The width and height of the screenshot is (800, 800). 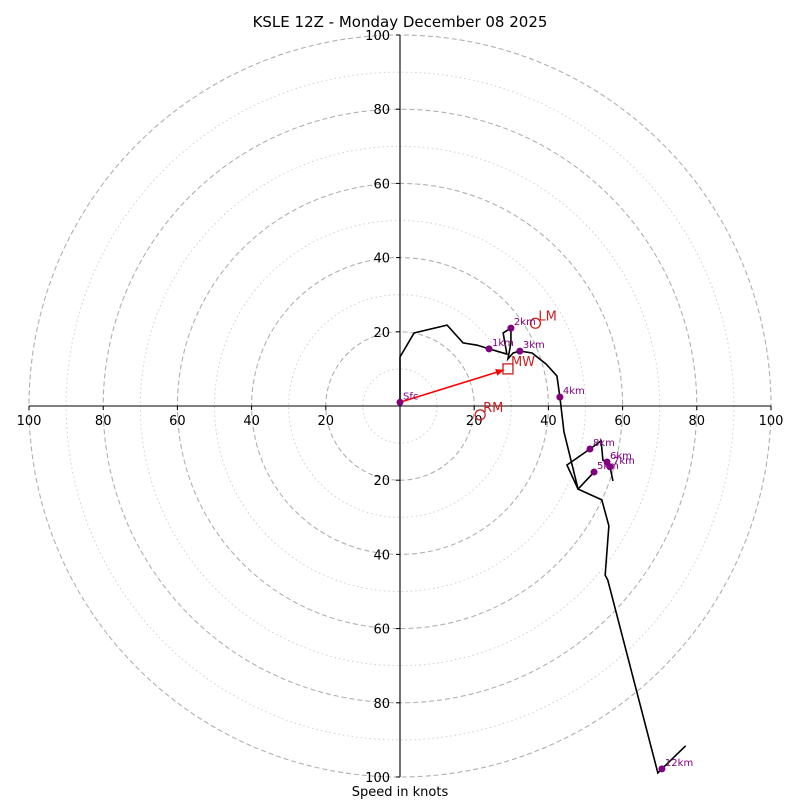 What do you see at coordinates (624, 461) in the screenshot?
I see `height-label: 7km` at bounding box center [624, 461].